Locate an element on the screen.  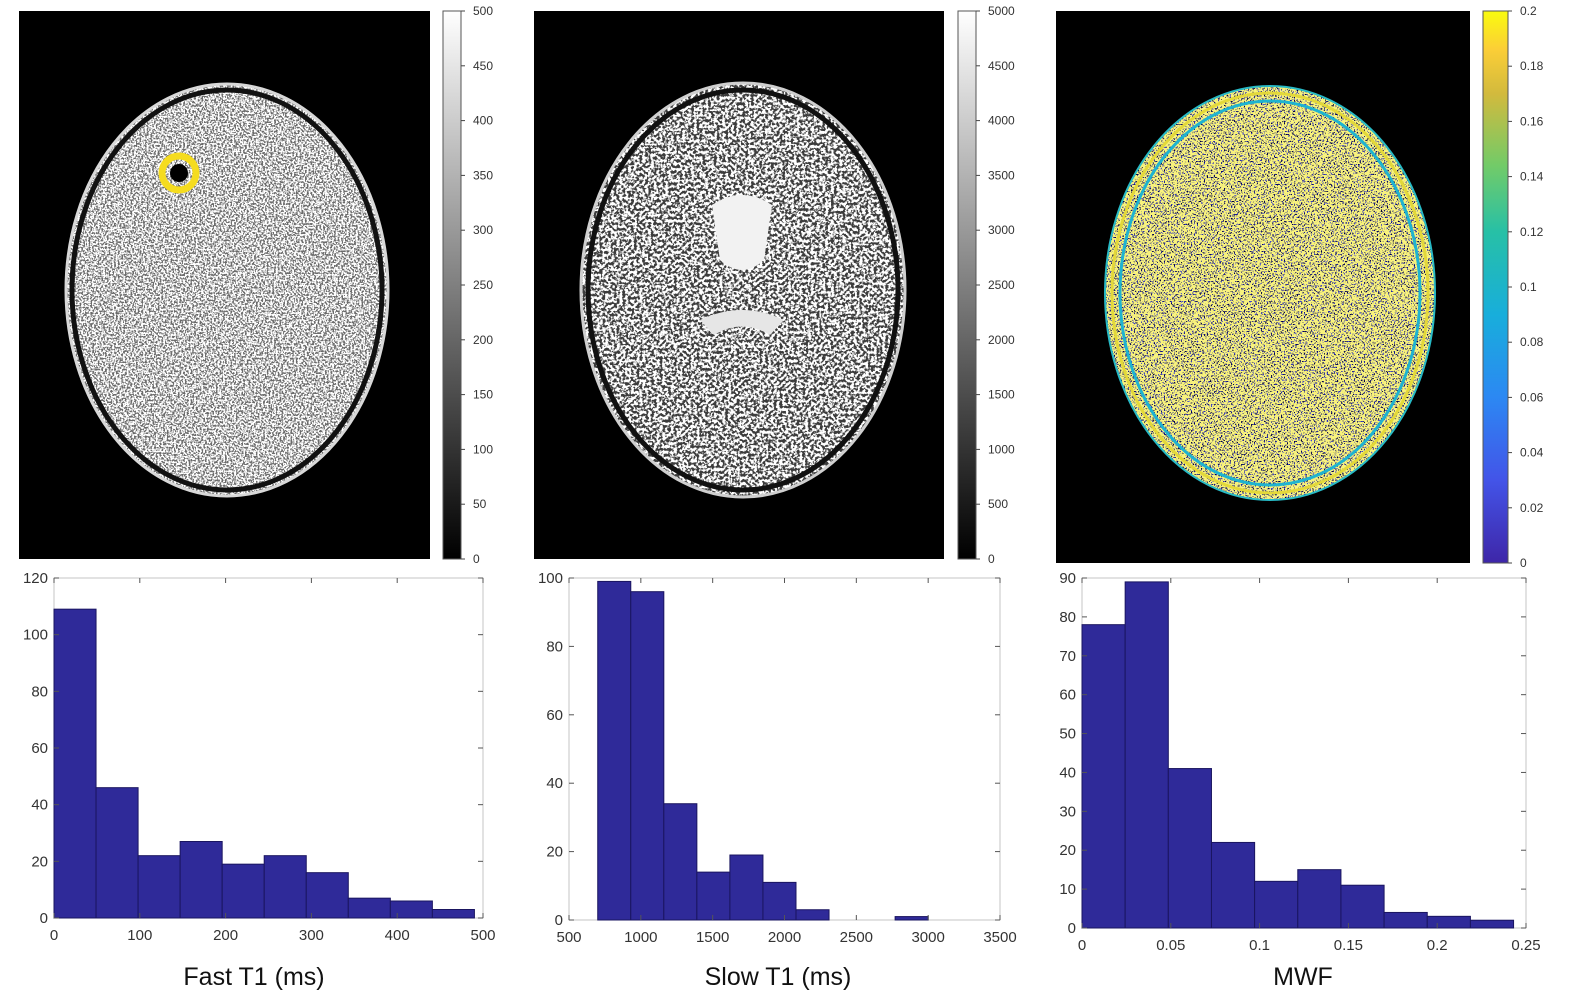
colorbar-tick-label: 150 is located at coordinates (483, 395).